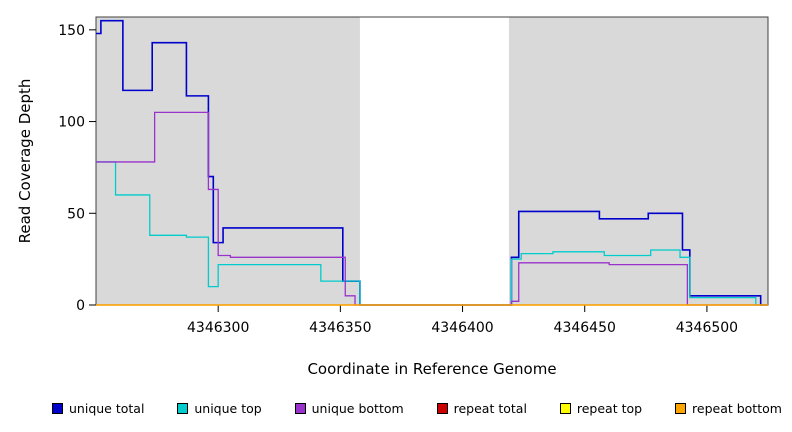 The height and width of the screenshot is (432, 792). What do you see at coordinates (80, 306) in the screenshot?
I see `y-tick-label: 0` at bounding box center [80, 306].